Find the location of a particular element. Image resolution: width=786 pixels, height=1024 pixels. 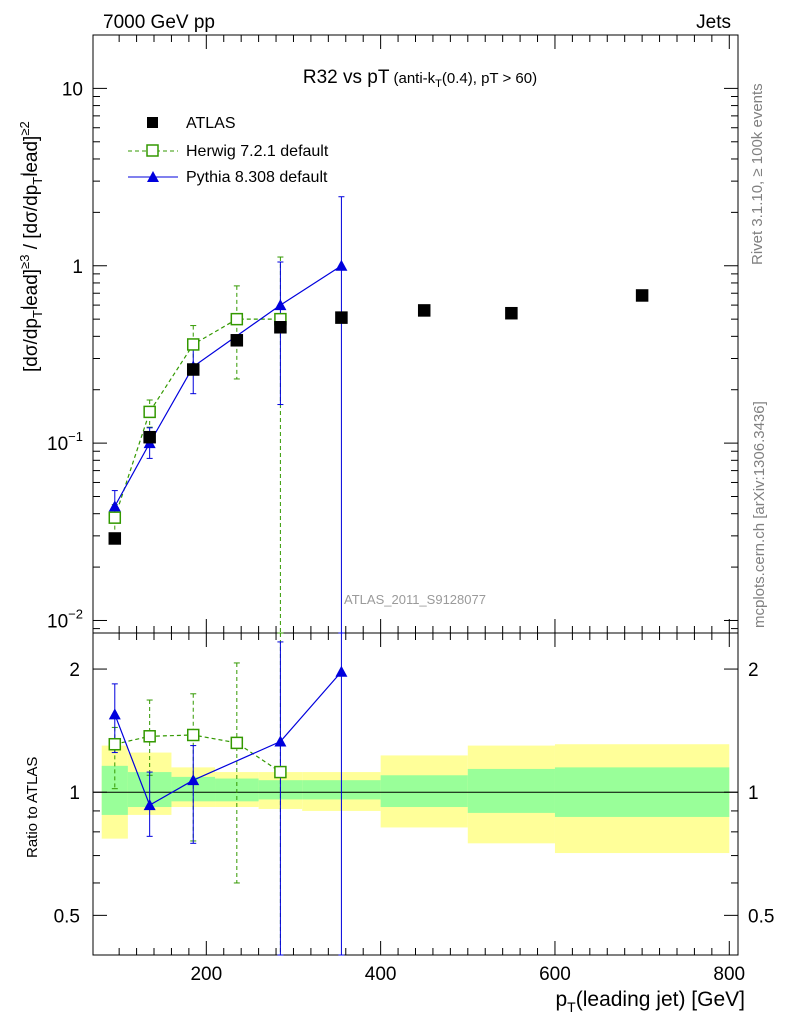

energy-label: 7000 GeV pp is located at coordinates (159, 22).